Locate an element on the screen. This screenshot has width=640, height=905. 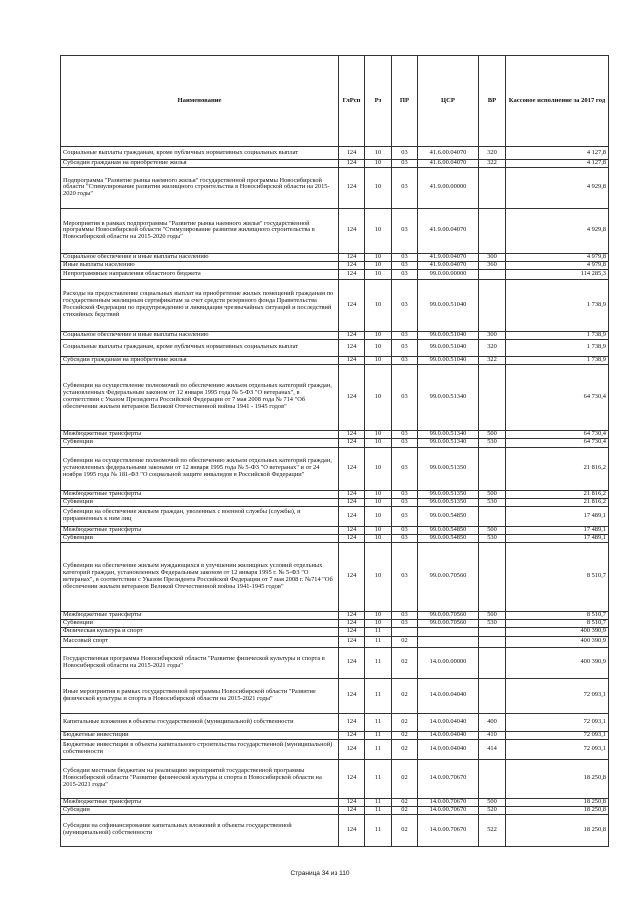
code-cell: 322 is located at coordinates (492, 163).